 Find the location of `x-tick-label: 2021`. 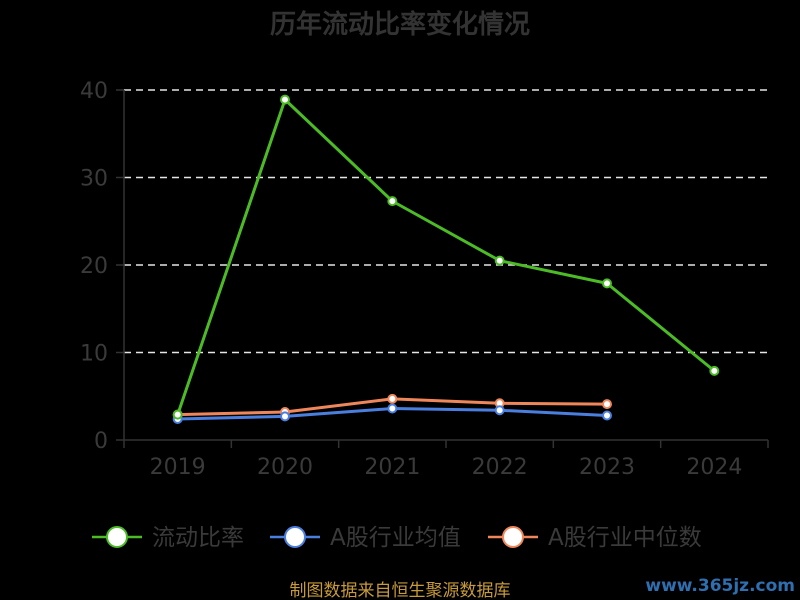

x-tick-label: 2021 is located at coordinates (392, 467).